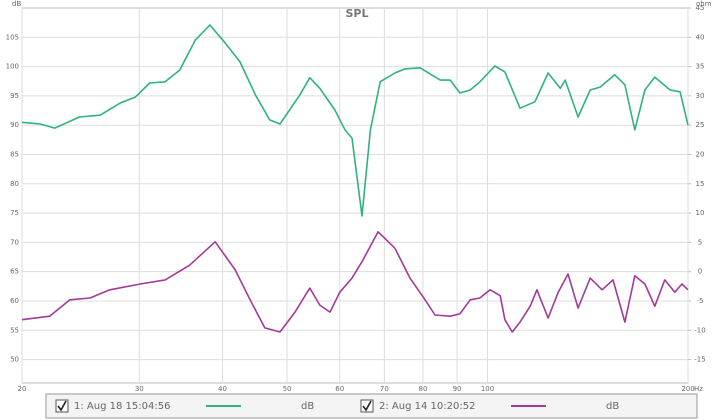  Describe the element at coordinates (700, 213) in the screenshot. I see `y2-tick-label: 10` at that location.